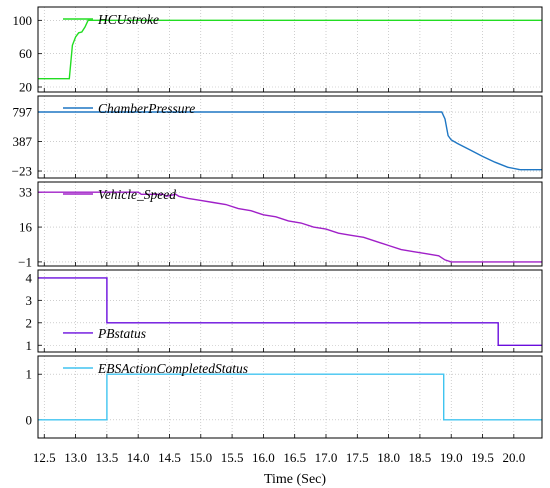  Describe the element at coordinates (137, 194) in the screenshot. I see `legend-label: Vehicle_Speed` at that location.